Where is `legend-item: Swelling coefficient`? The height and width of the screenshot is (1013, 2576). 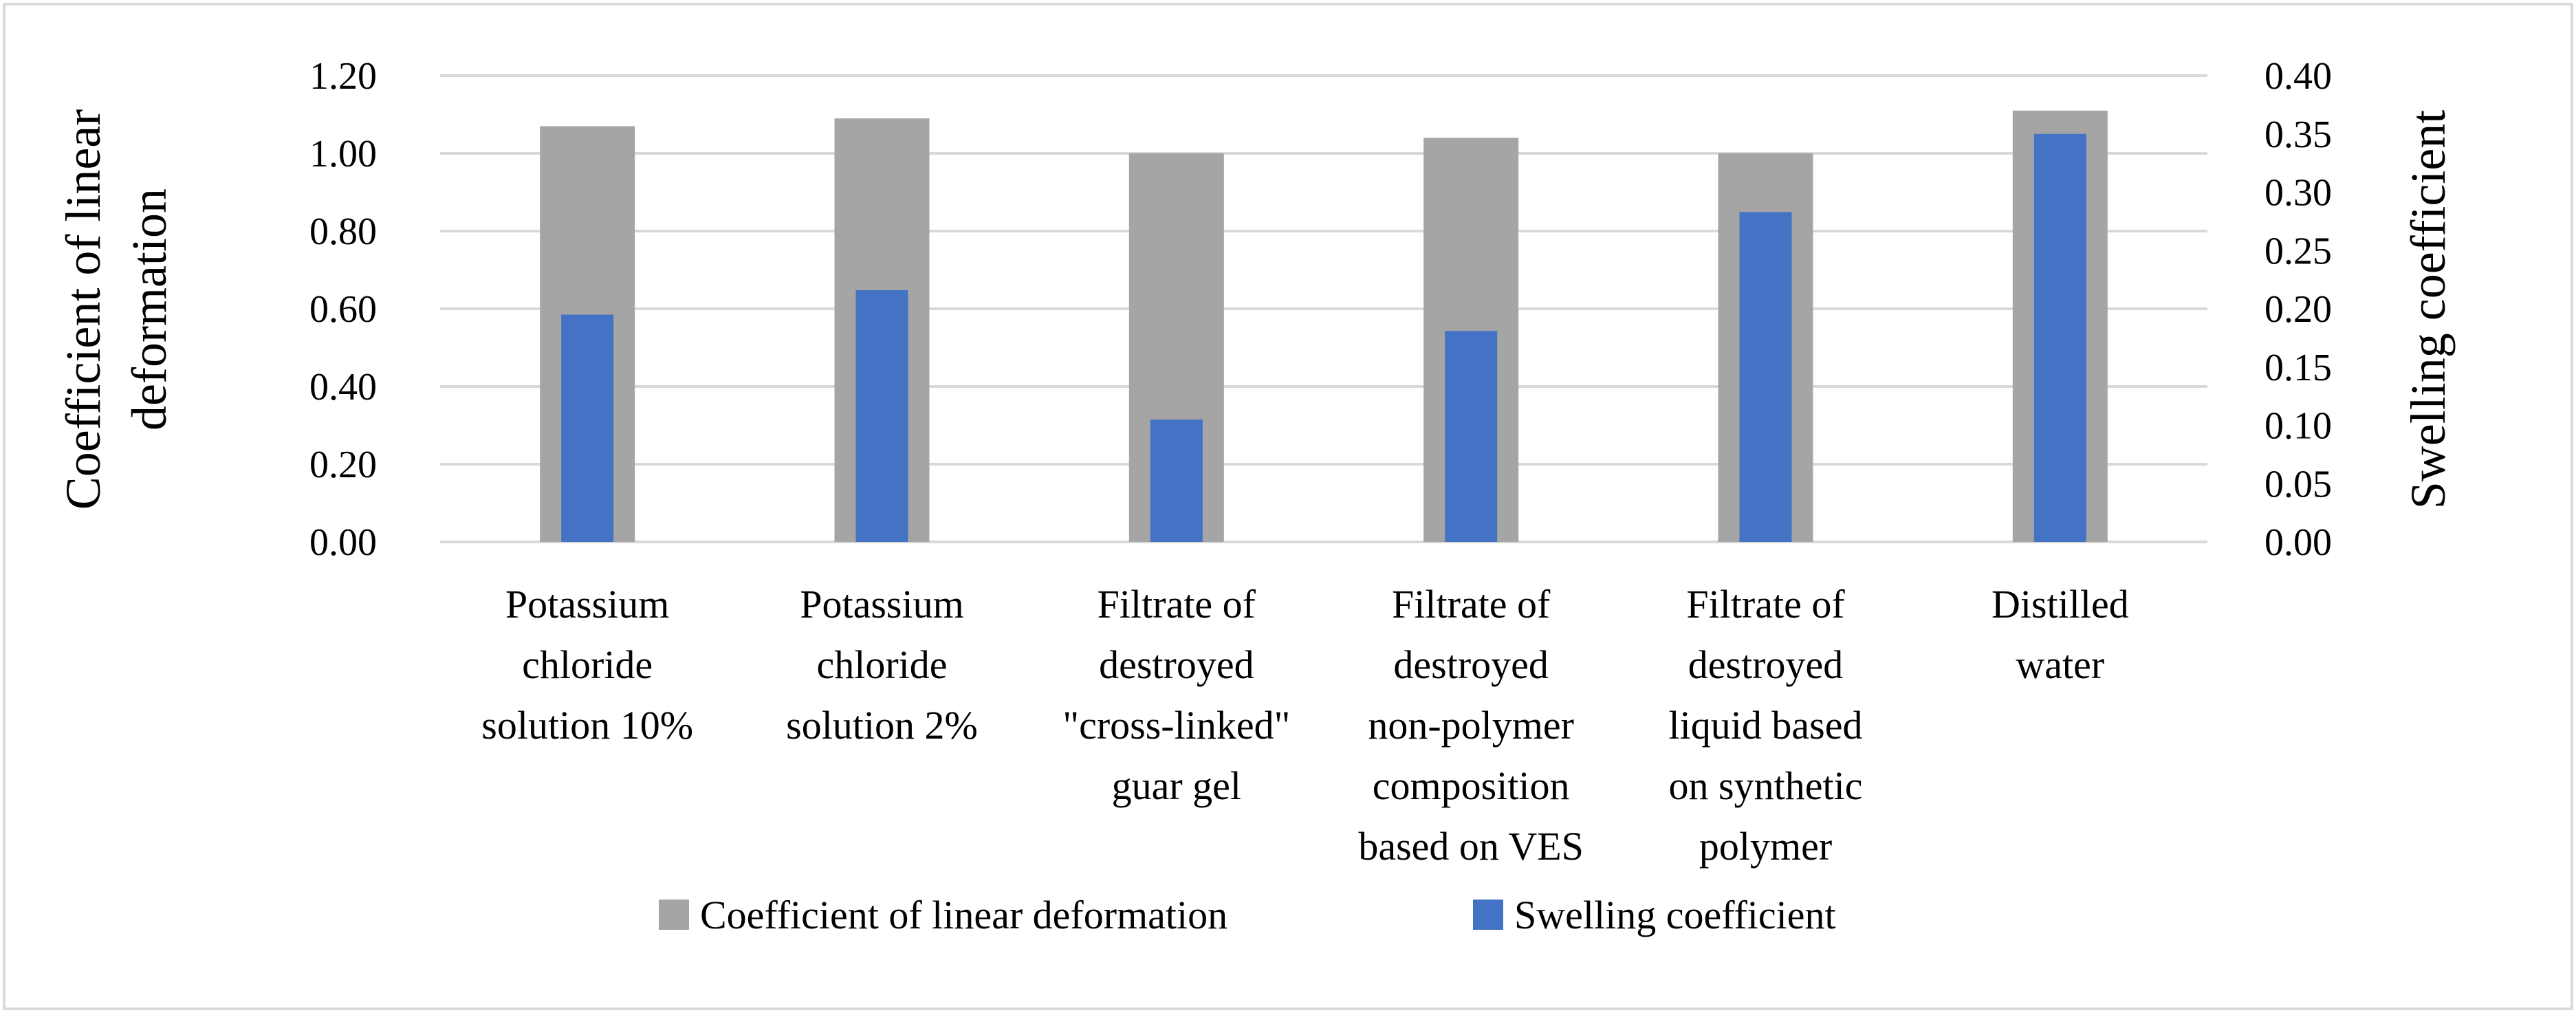 legend-item: Swelling coefficient is located at coordinates (1654, 915).